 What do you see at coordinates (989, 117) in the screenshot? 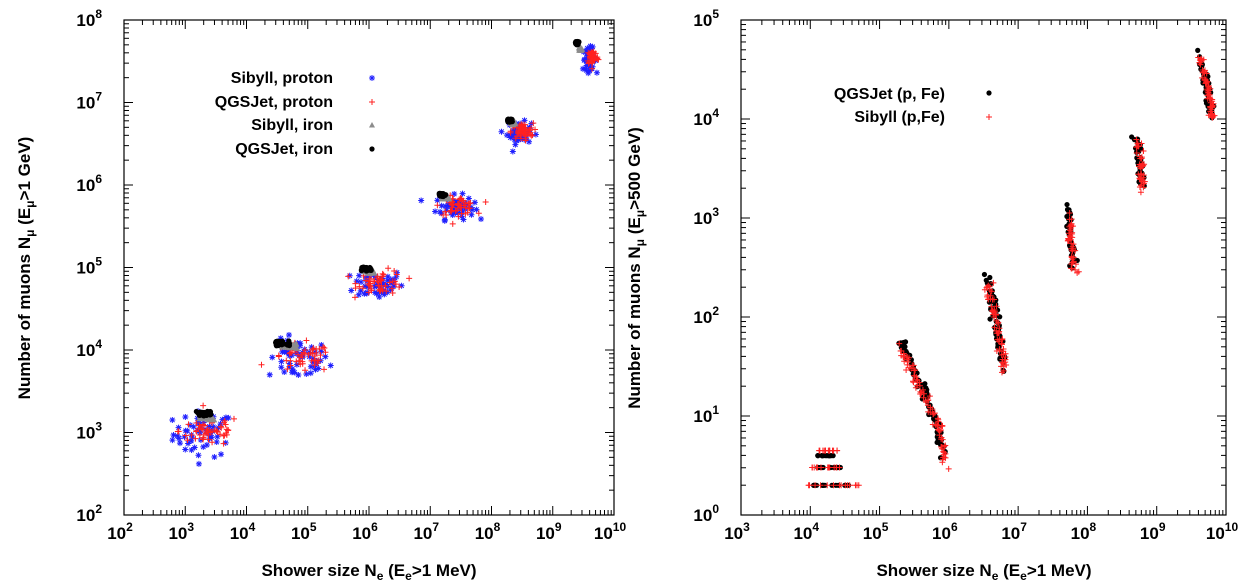
I see `right-legend-marker` at bounding box center [989, 117].